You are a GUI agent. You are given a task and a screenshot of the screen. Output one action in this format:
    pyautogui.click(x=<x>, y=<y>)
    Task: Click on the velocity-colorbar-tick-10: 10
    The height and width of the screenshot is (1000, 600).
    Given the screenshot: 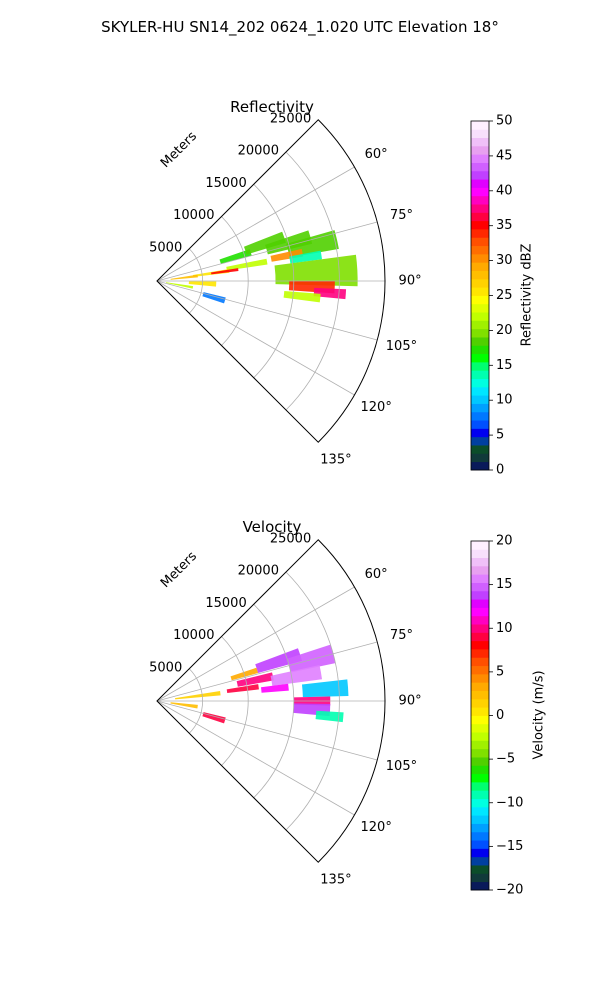 What is the action you would take?
    pyautogui.click(x=504, y=628)
    